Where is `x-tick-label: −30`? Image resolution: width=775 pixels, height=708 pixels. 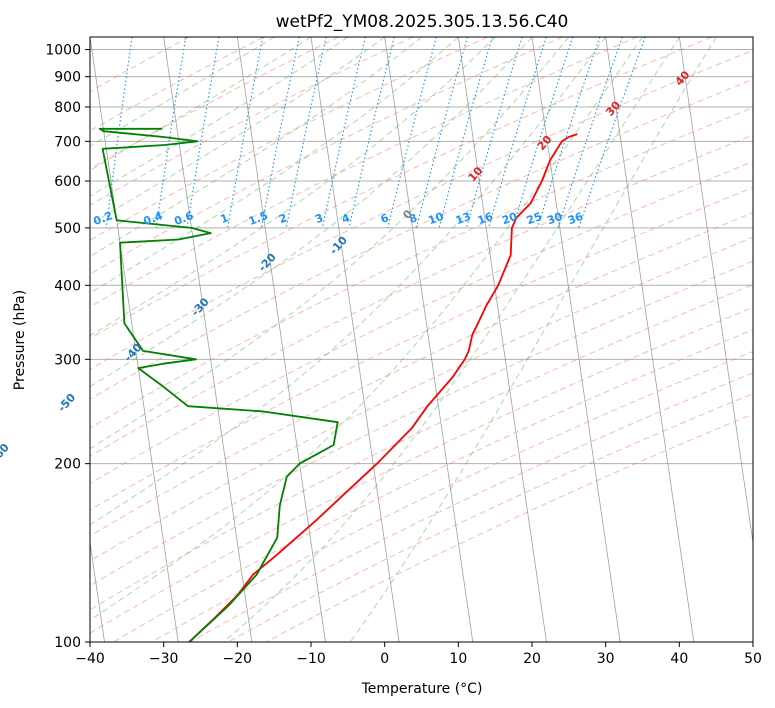
x-tick-label: −30 is located at coordinates (164, 659).